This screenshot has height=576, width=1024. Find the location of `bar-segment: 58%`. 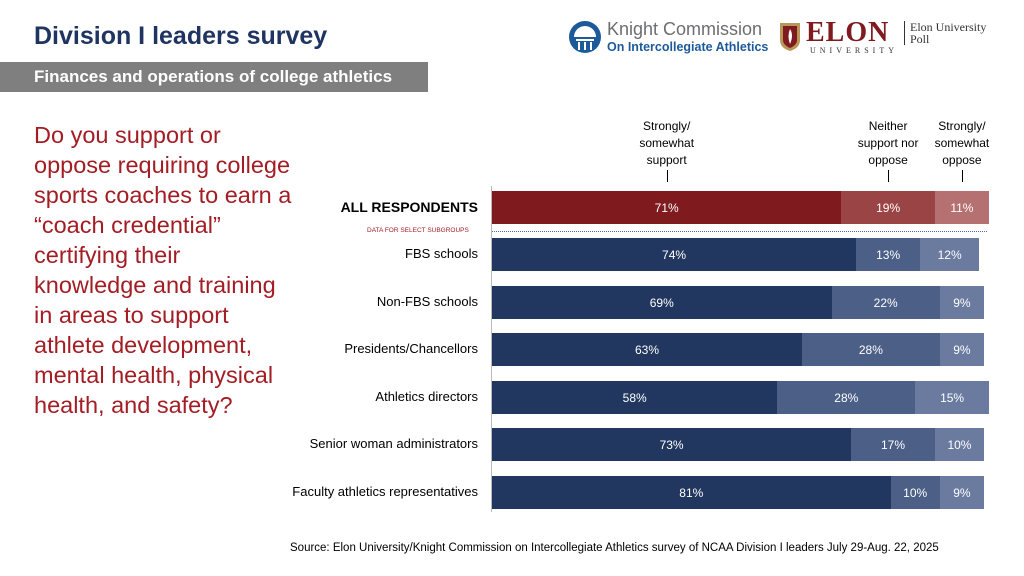

bar-segment: 58% is located at coordinates (635, 397).